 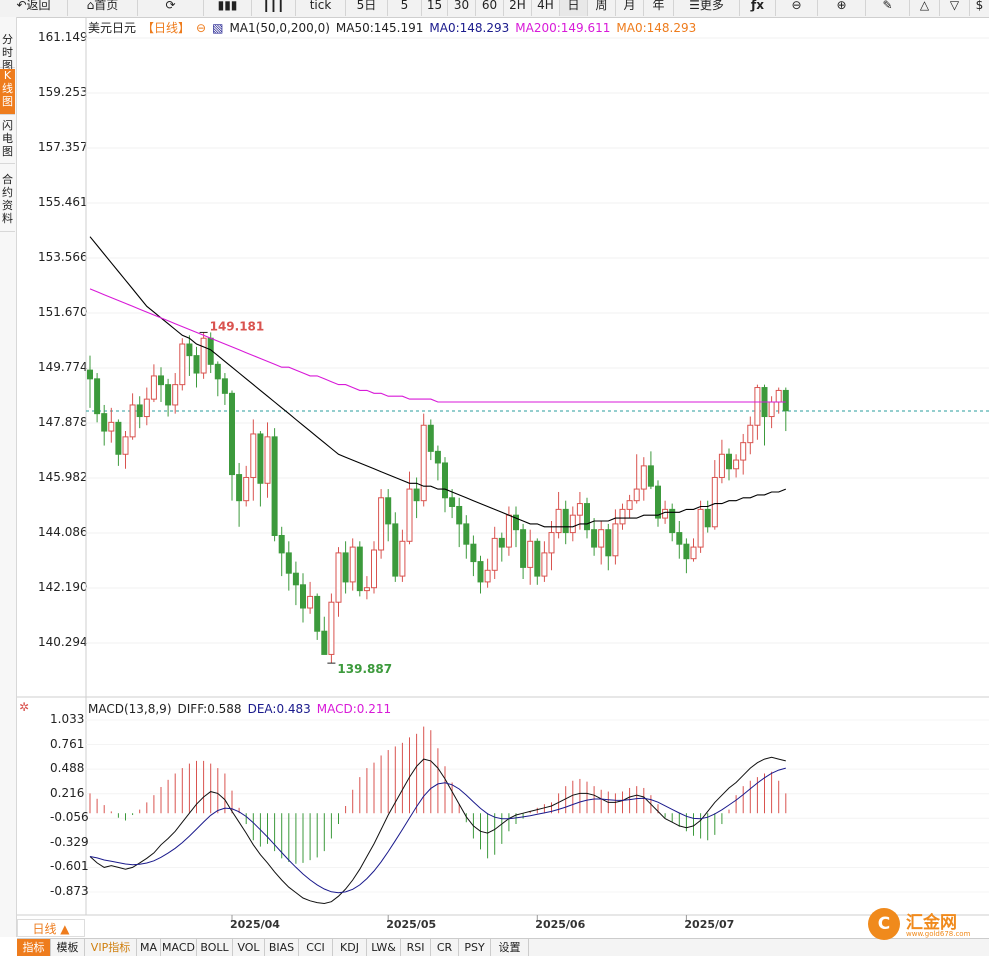 I want to click on symbol-label: 美元日元, so click(x=112, y=28).